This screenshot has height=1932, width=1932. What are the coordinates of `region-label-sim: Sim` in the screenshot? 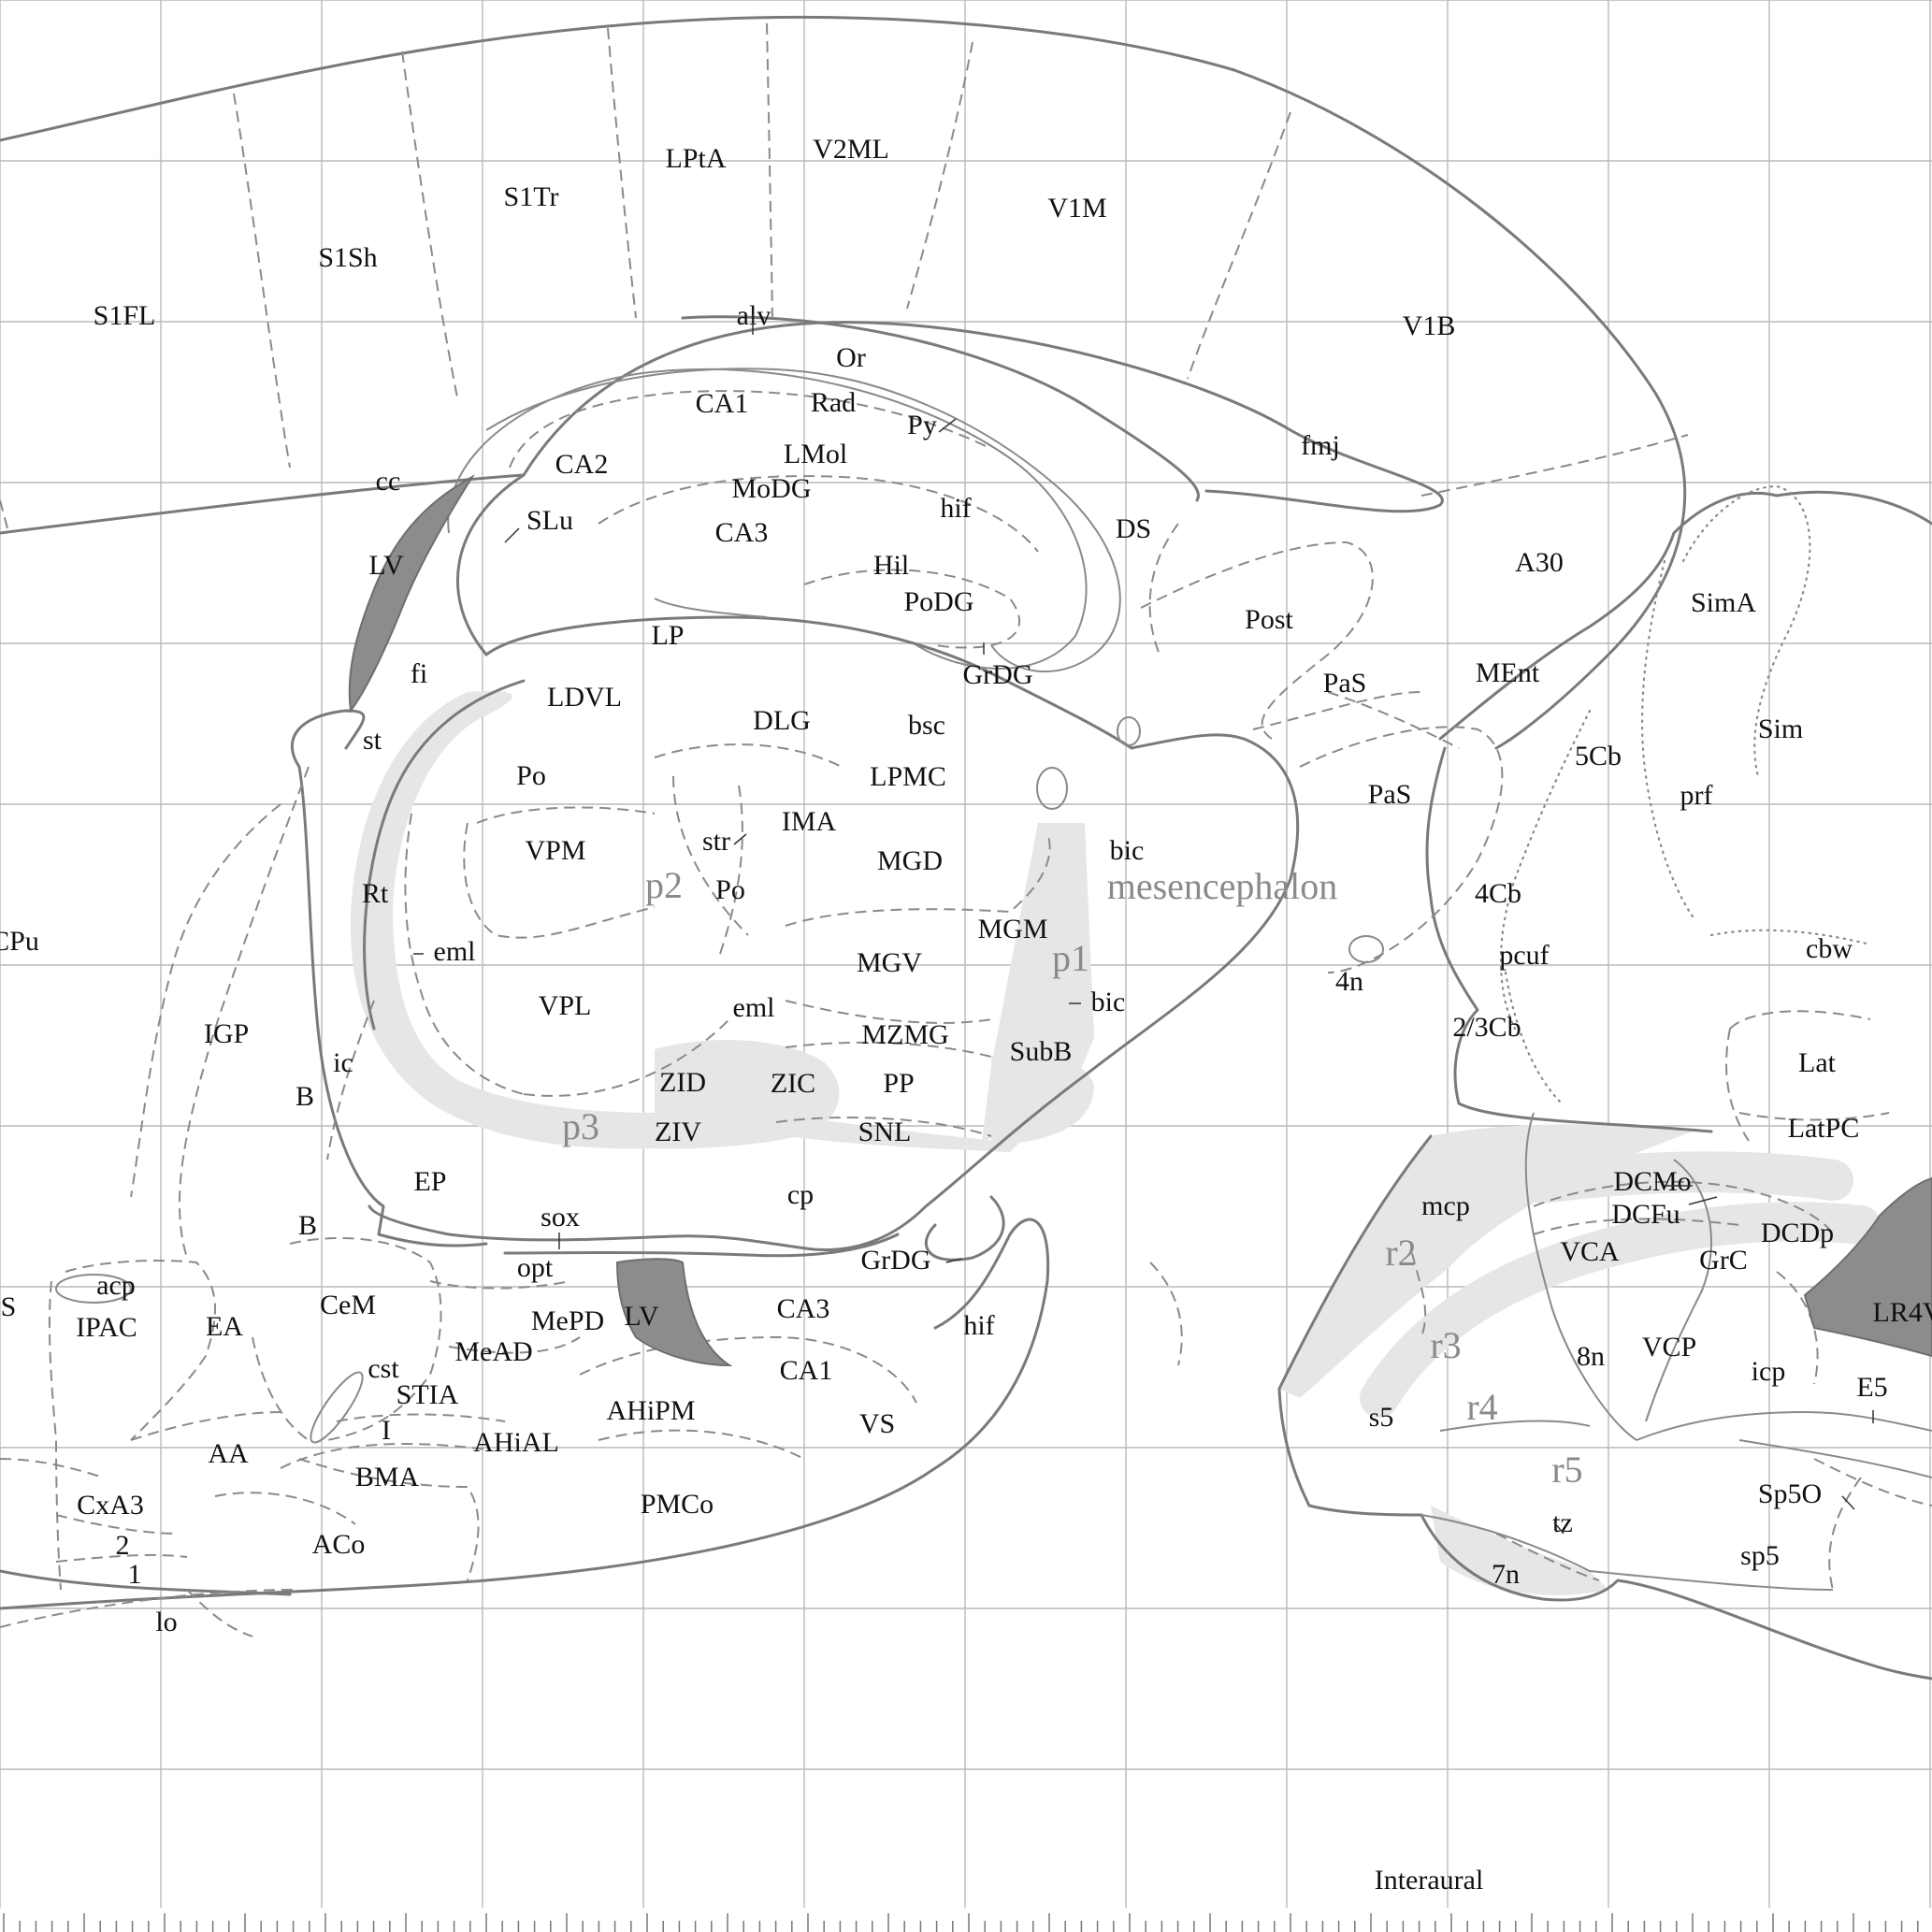 It's located at (1780, 729).